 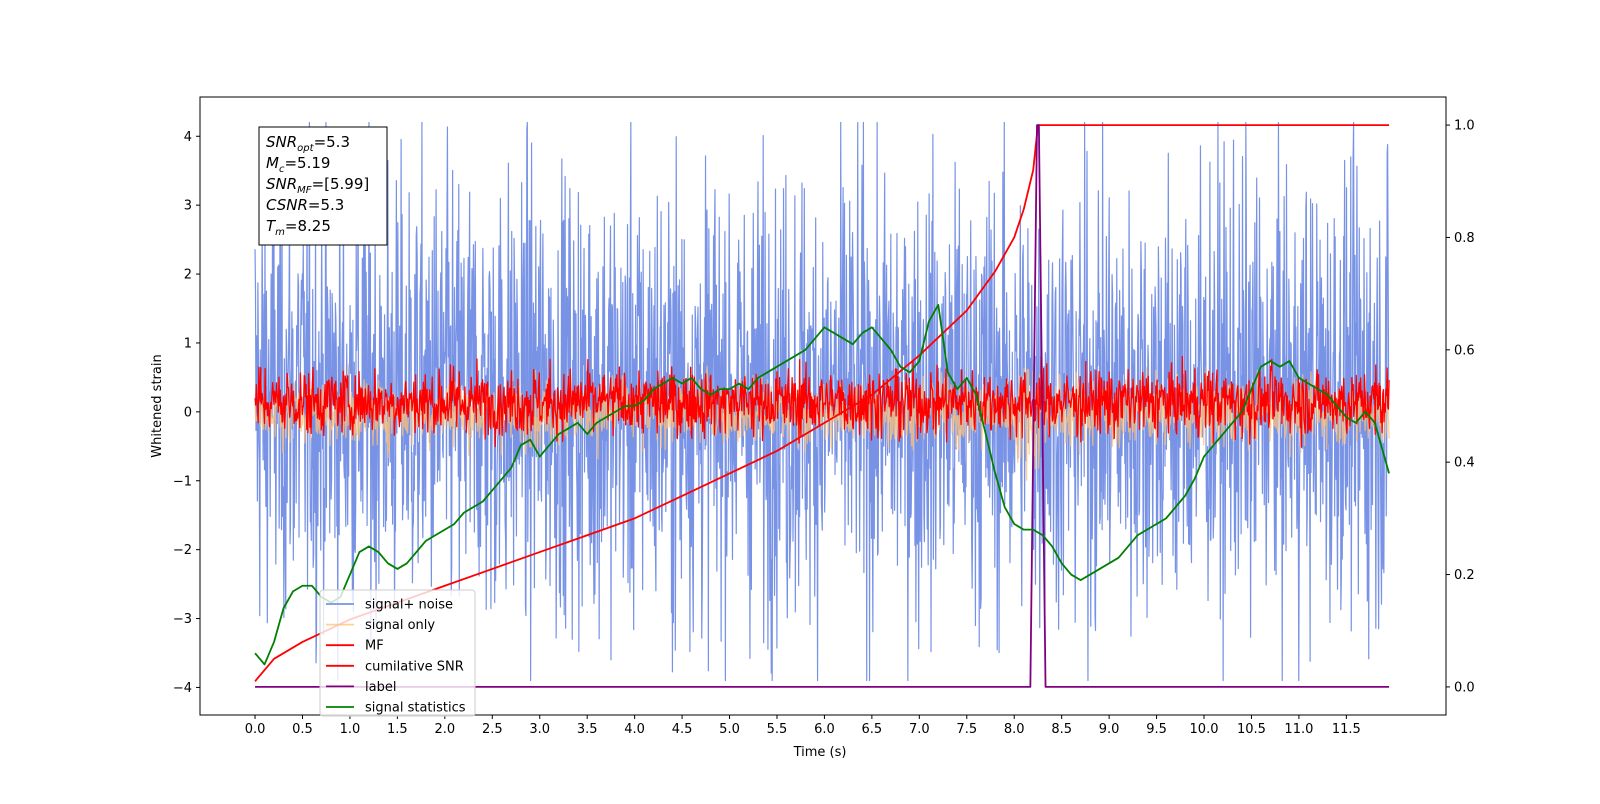 I want to click on x-tick-label: 7.0, so click(x=919, y=729).